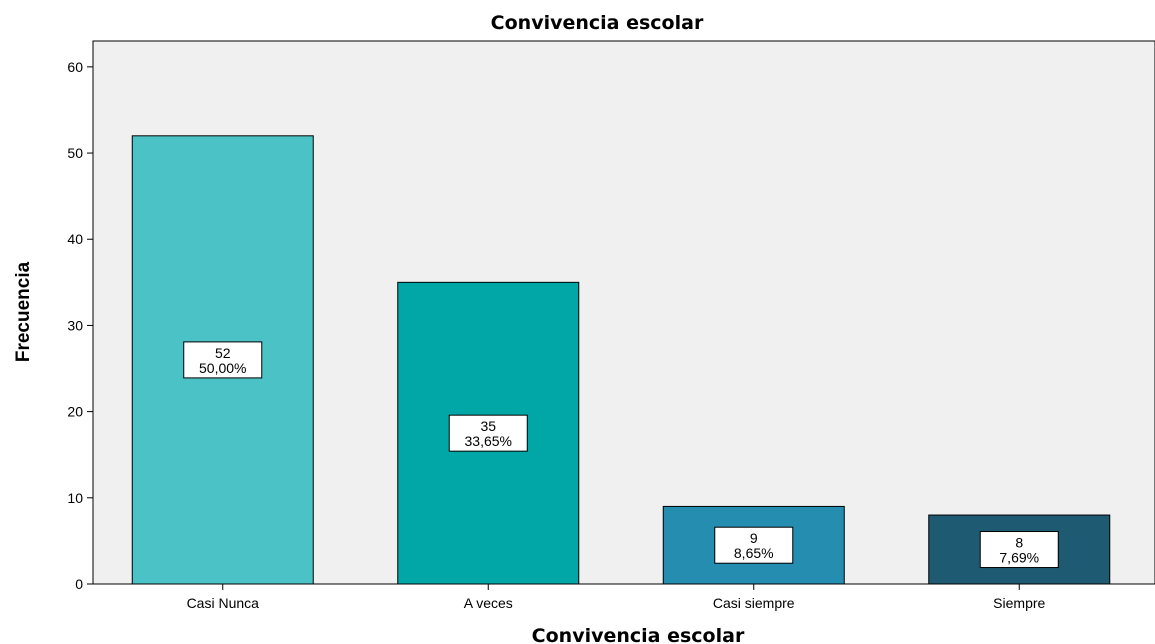 The width and height of the screenshot is (1155, 644). I want to click on data-label: 87,69%, so click(1019, 550).